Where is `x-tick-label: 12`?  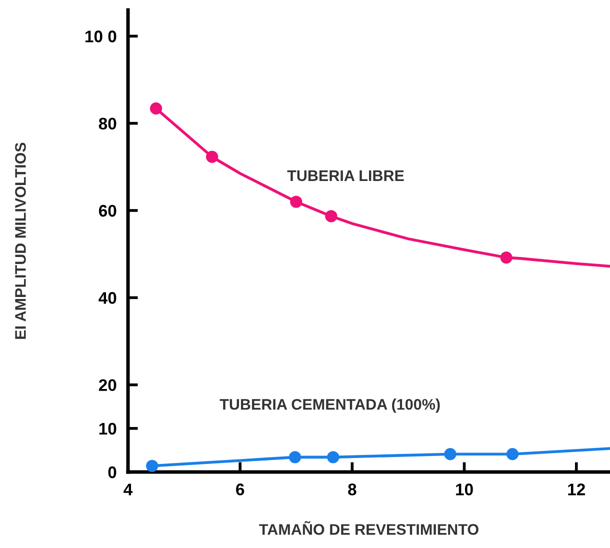
x-tick-label: 12 is located at coordinates (576, 490).